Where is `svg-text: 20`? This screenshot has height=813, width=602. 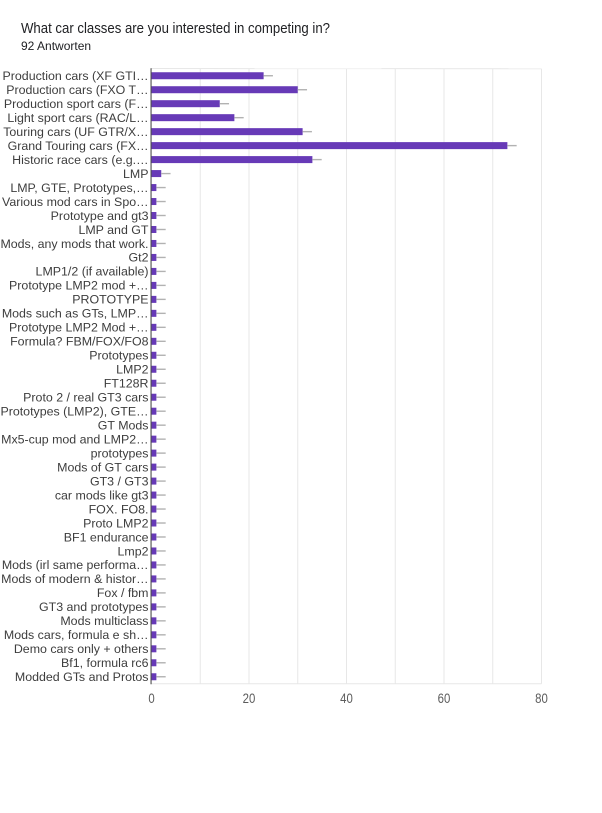 svg-text: 20 is located at coordinates (249, 698).